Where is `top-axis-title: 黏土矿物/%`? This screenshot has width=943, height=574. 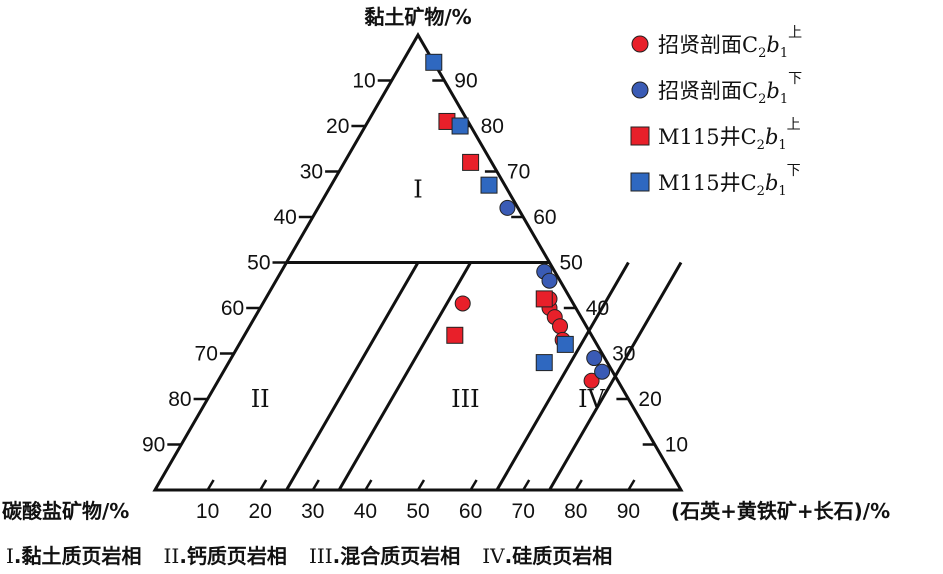
top-axis-title: 黏土矿物/% is located at coordinates (417, 17).